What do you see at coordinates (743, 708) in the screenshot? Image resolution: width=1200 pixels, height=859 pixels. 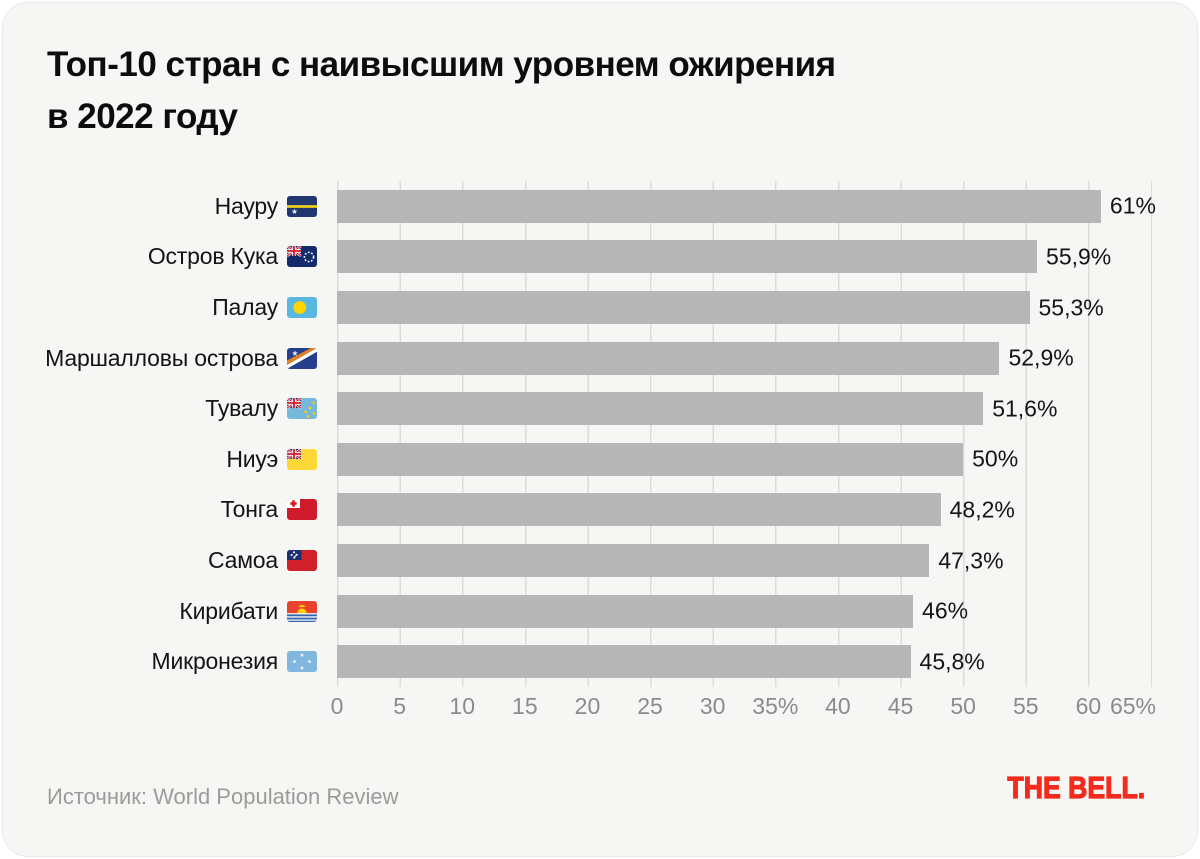 I see `x-axis: 0 5 10 15 20 25 30 35% 40 45 50 55 60 65%` at bounding box center [743, 708].